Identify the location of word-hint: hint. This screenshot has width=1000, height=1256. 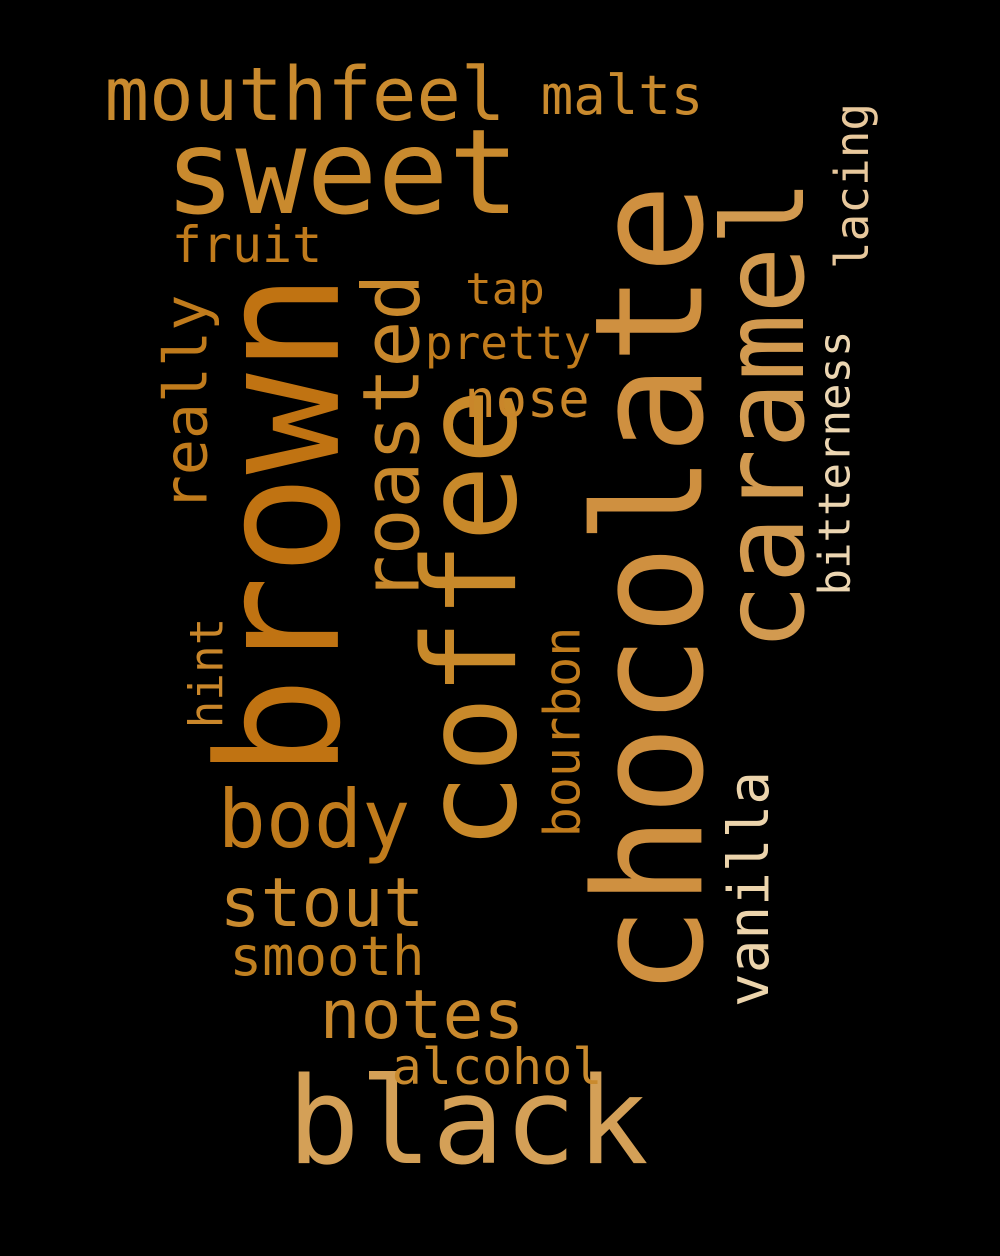
(206, 673).